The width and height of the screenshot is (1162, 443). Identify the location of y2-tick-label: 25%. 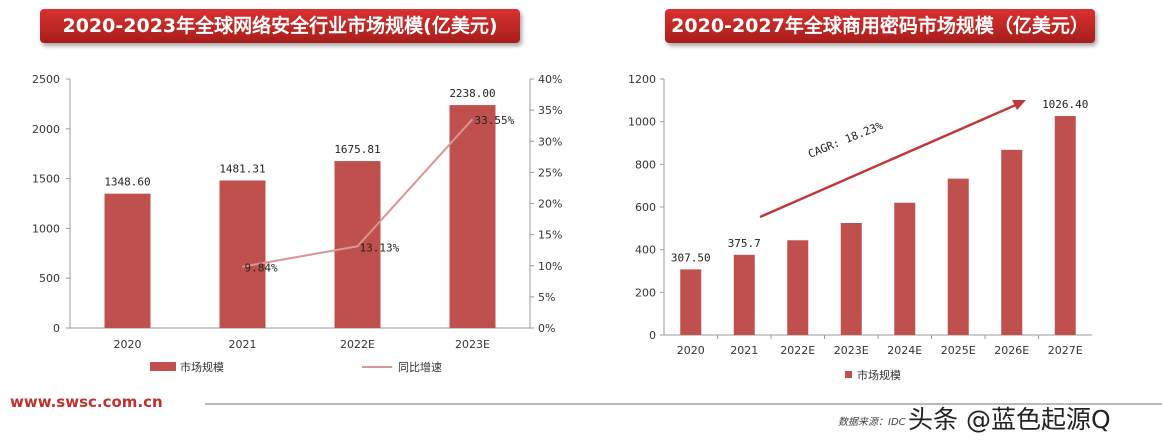
(550, 172).